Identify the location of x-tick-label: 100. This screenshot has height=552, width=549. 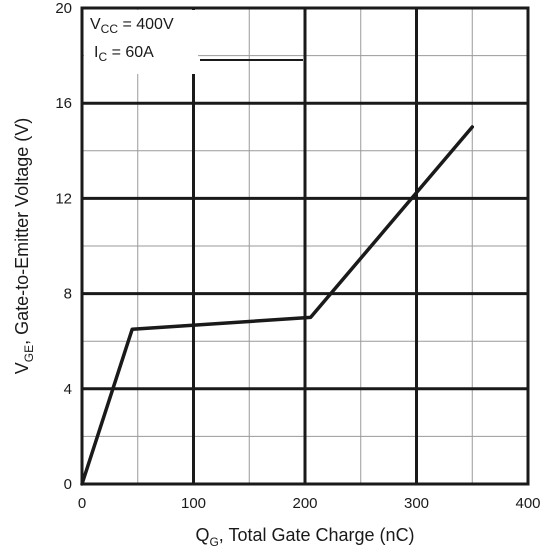
(193, 503).